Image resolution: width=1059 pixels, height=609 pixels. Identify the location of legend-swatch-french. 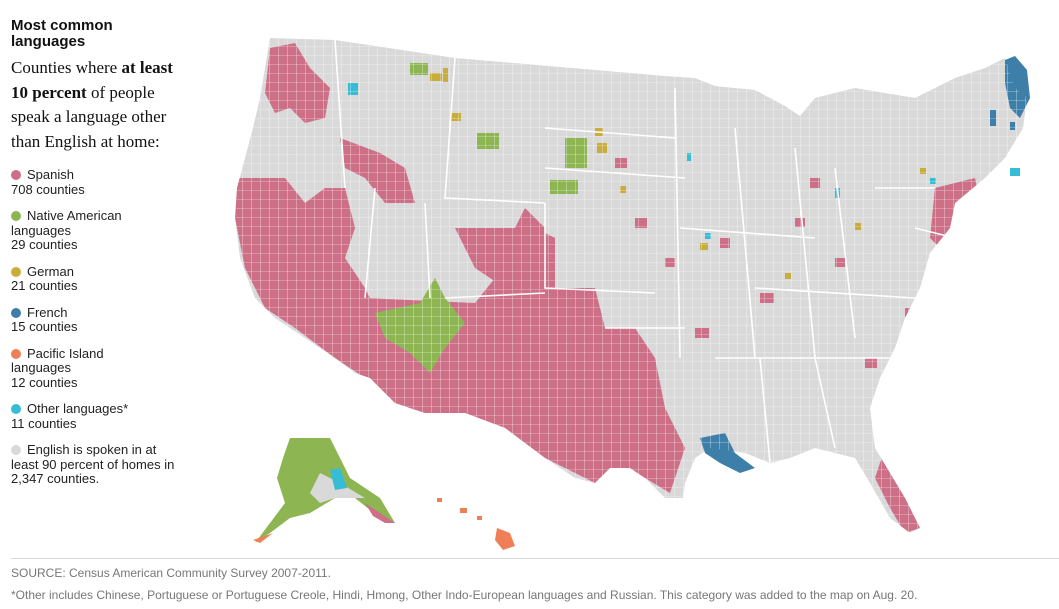
(16, 312).